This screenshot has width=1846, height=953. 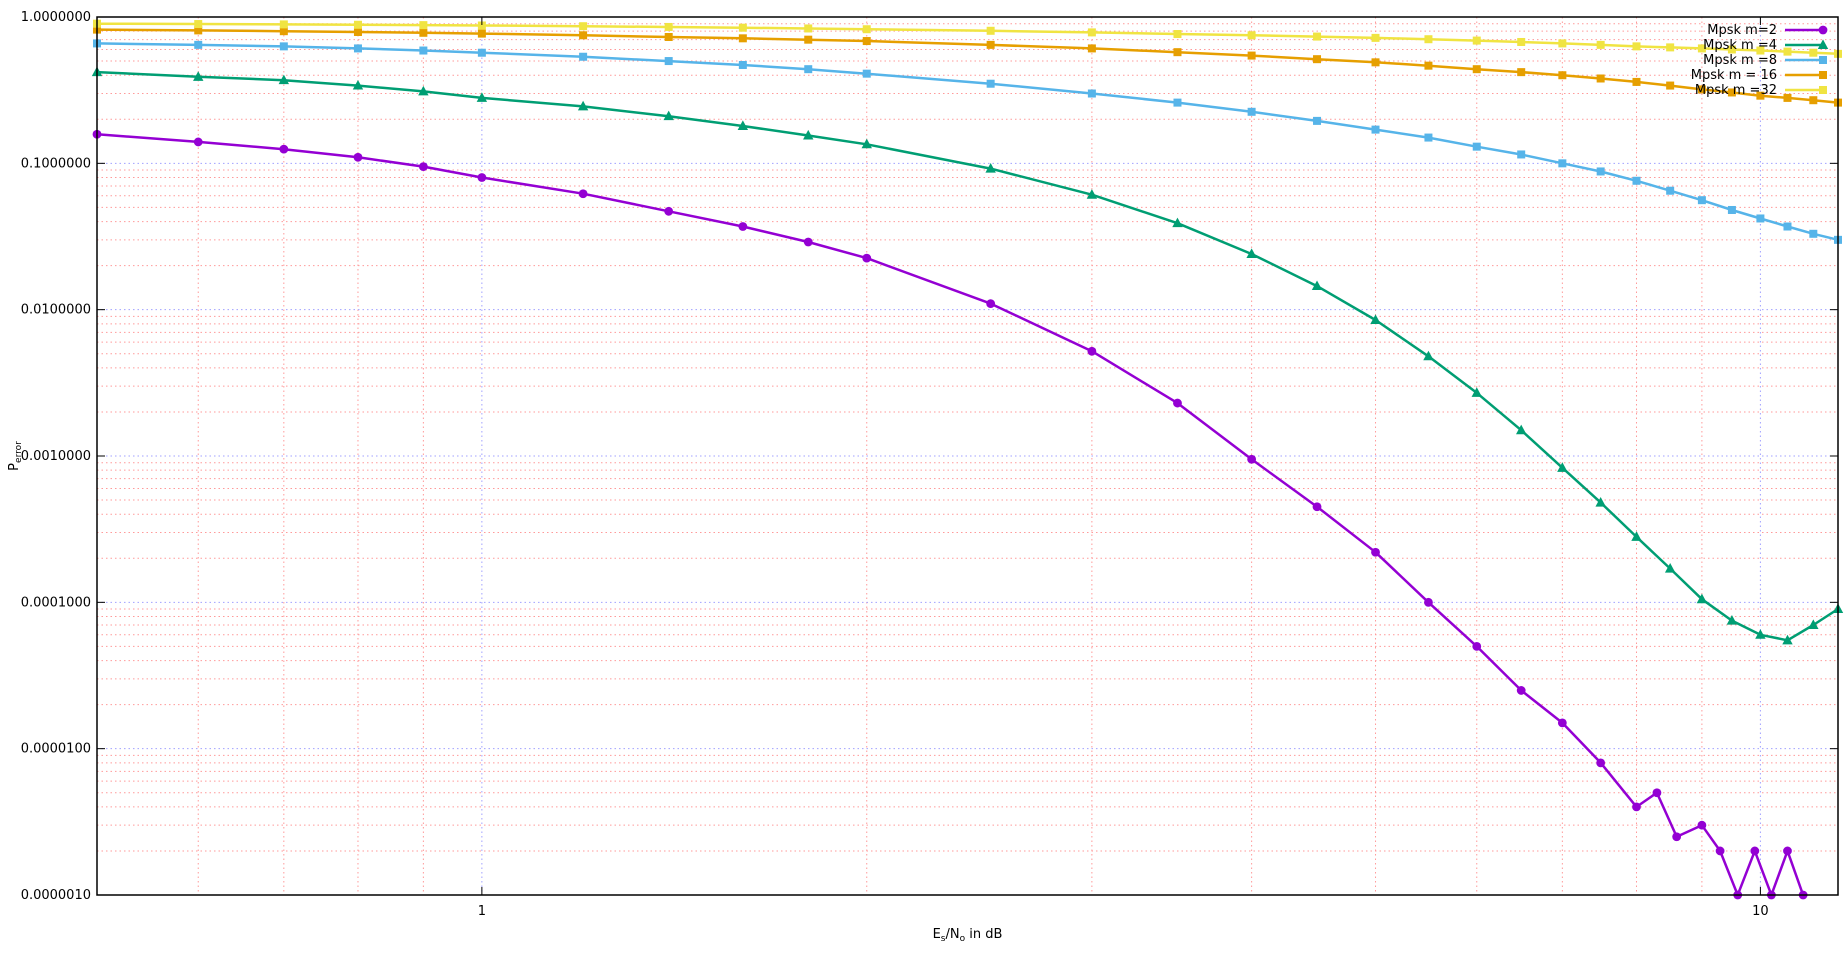 I want to click on y-axis-label: Perror, so click(x=15, y=456).